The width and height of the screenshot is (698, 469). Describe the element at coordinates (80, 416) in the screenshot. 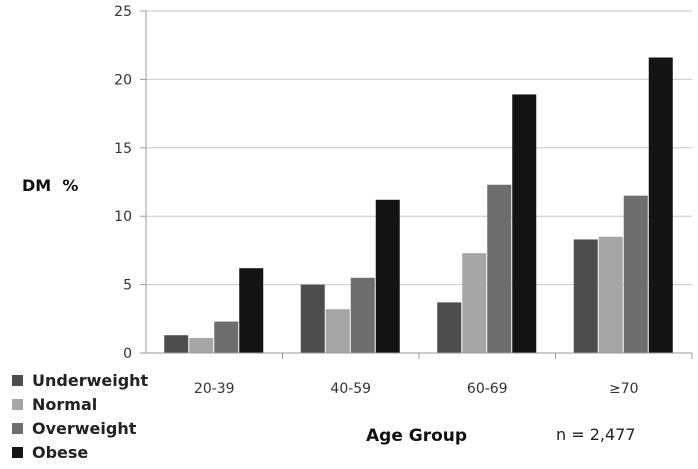

I see `legend: Underweight Normal Overweight Obese` at that location.